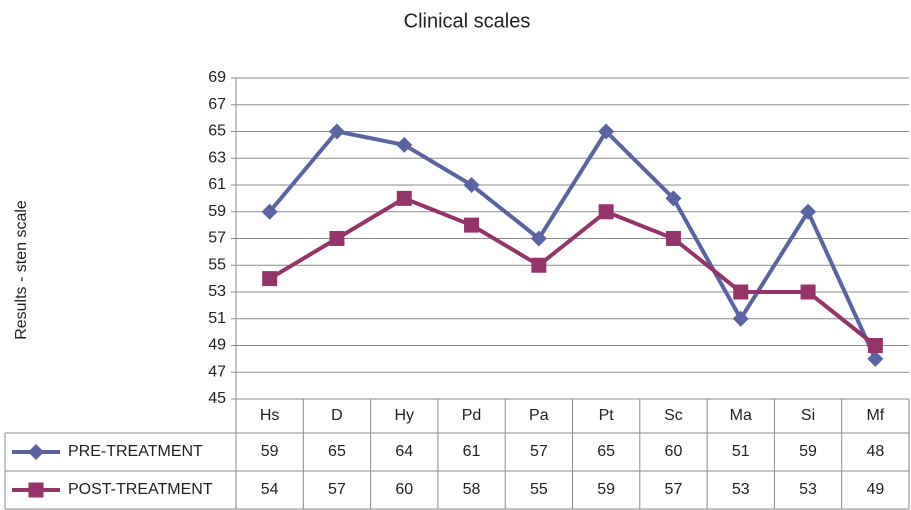 The height and width of the screenshot is (510, 911). I want to click on x-tick-label: Pa, so click(539, 415).